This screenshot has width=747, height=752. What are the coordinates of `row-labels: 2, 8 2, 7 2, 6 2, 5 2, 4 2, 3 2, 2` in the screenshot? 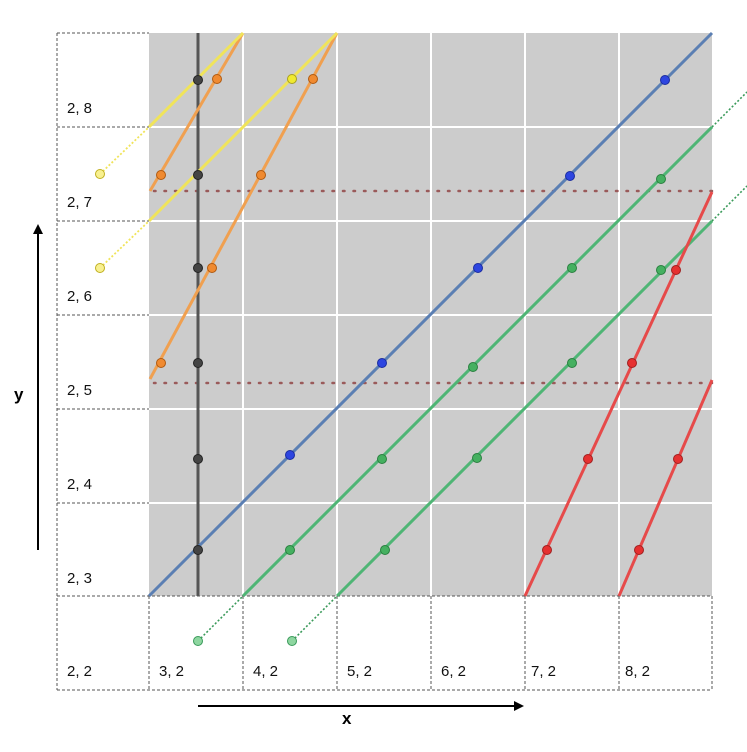 It's located at (79, 390).